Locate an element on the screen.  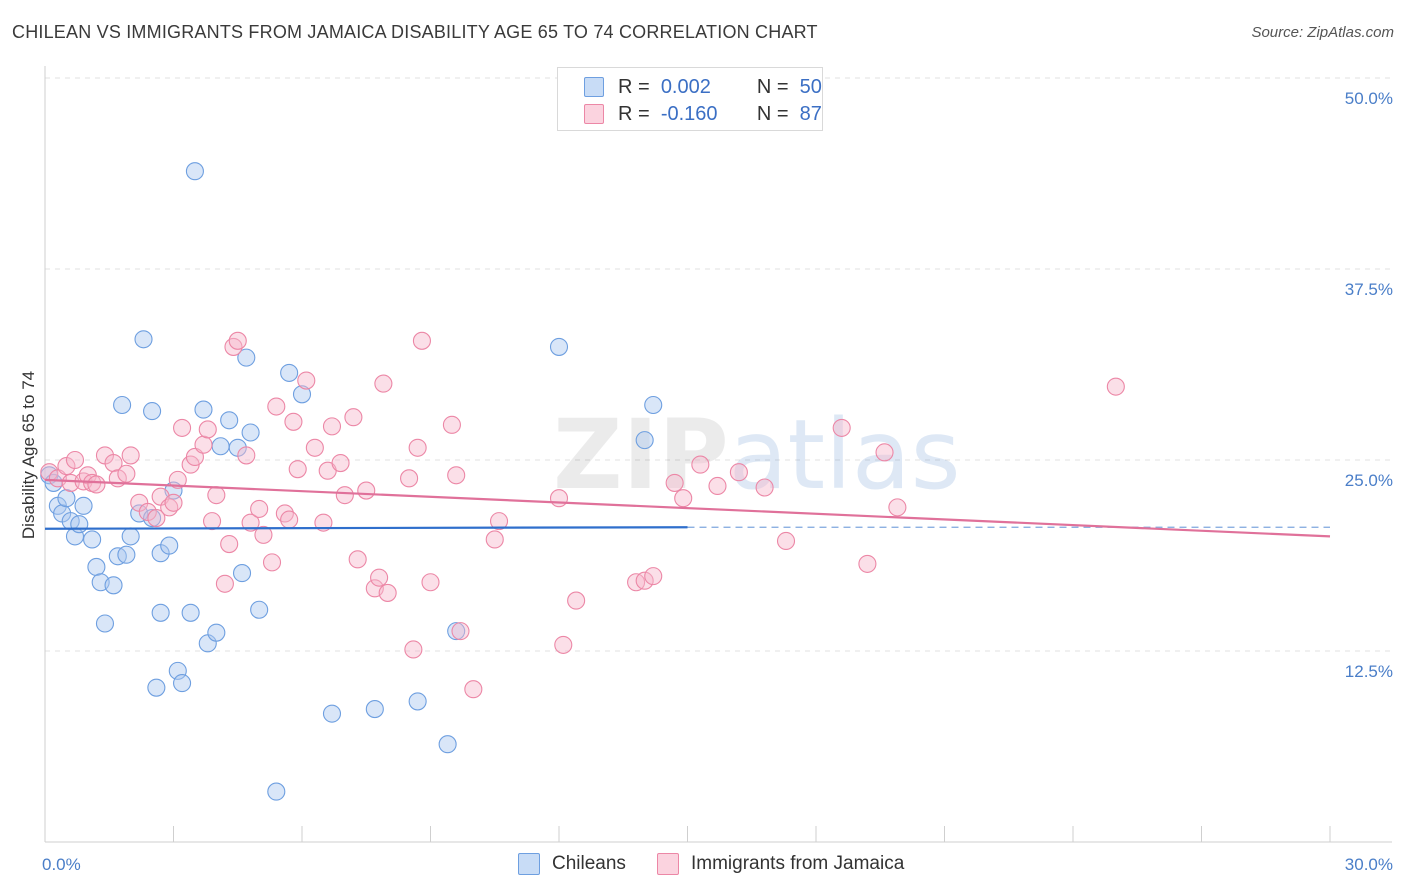
legend-swatch-jamaica is located at coordinates (594, 114).